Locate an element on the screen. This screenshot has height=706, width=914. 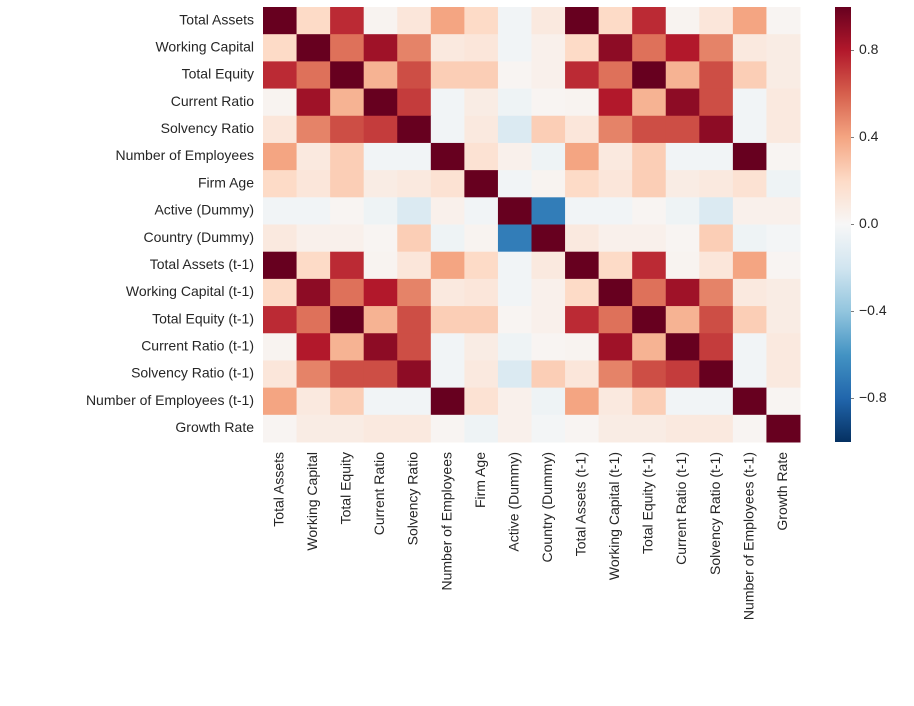
y-tick-label: Country (Dummy) is located at coordinates (199, 237).